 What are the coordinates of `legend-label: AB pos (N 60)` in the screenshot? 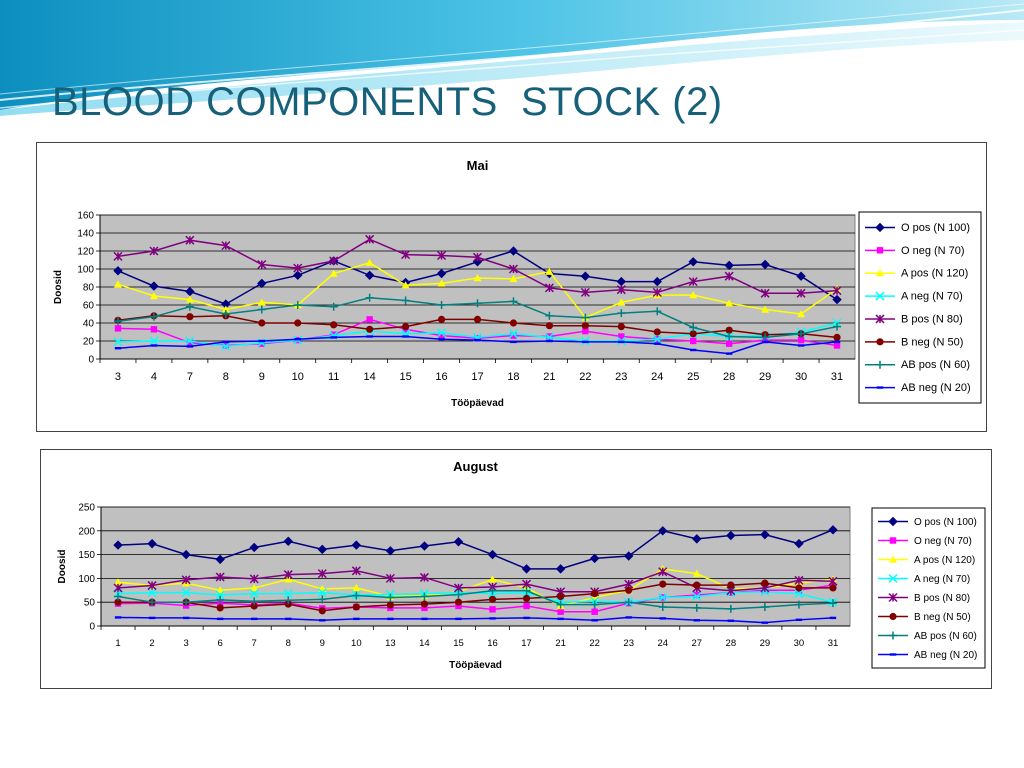 It's located at (935, 365).